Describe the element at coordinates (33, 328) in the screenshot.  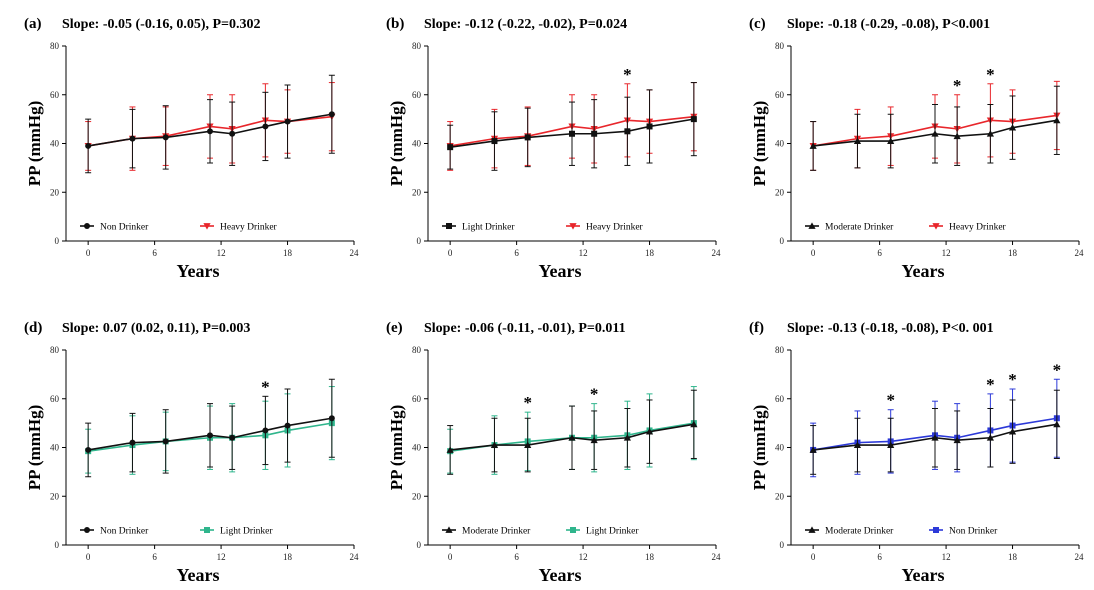
I see `panel-label: (d)` at that location.